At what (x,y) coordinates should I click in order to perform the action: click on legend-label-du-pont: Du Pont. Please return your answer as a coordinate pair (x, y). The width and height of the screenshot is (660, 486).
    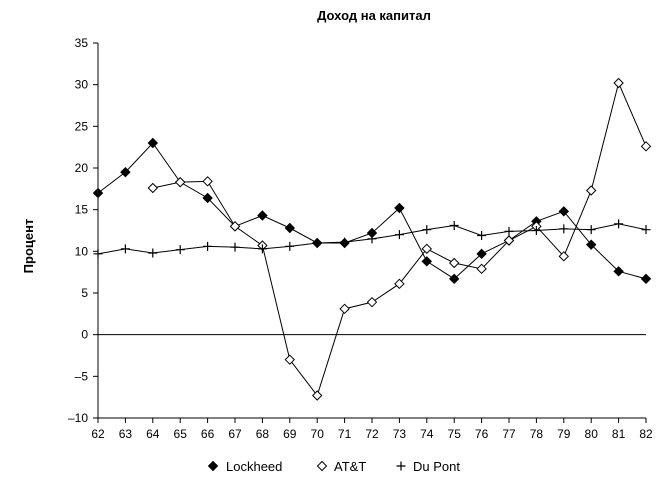
    Looking at the image, I should click on (436, 466).